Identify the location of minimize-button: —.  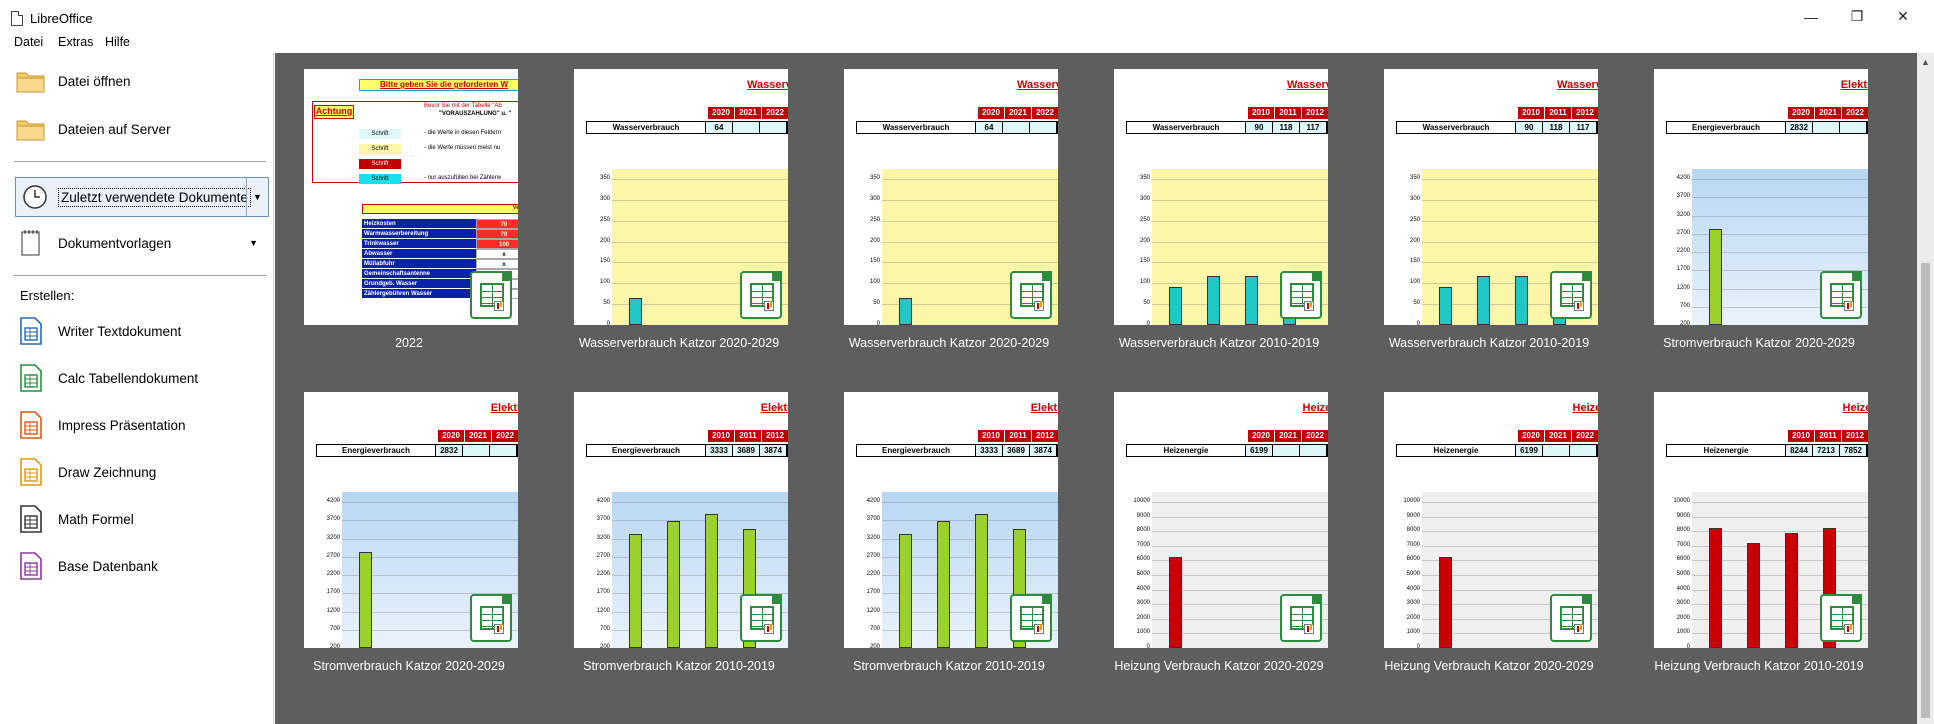
(1811, 16).